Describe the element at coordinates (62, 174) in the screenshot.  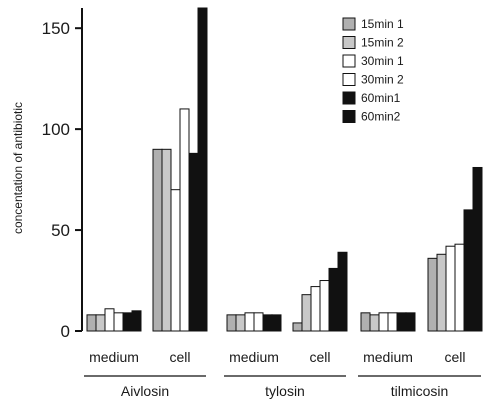
I see `chart-axes: 0 50 100 150` at that location.